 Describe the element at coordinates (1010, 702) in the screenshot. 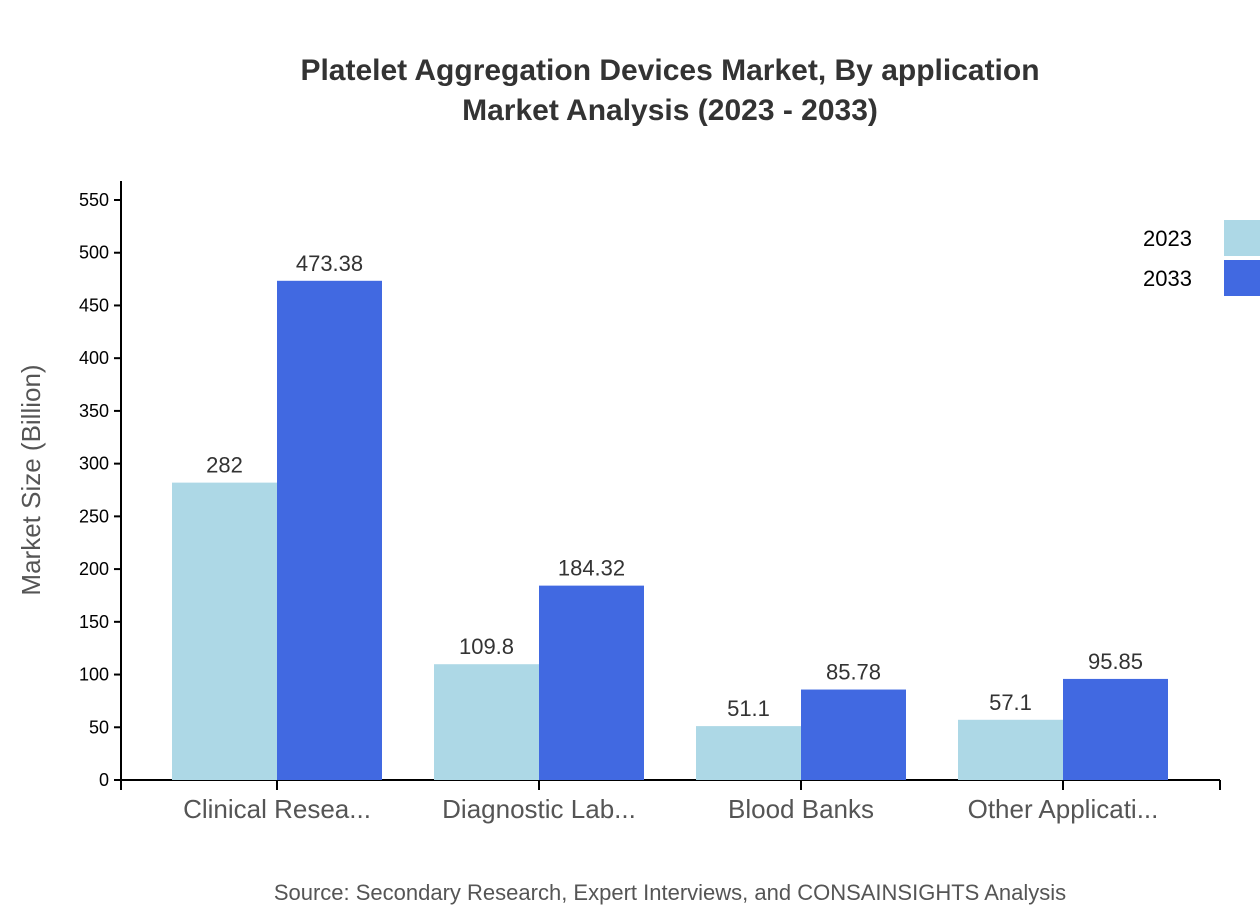

I see `data-label: 57.1` at that location.